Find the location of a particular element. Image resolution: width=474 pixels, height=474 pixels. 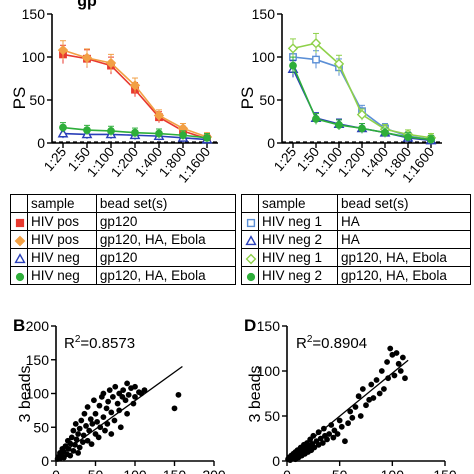

legend-row: HIV neg gp120, HA, Ebola is located at coordinates (123, 275).